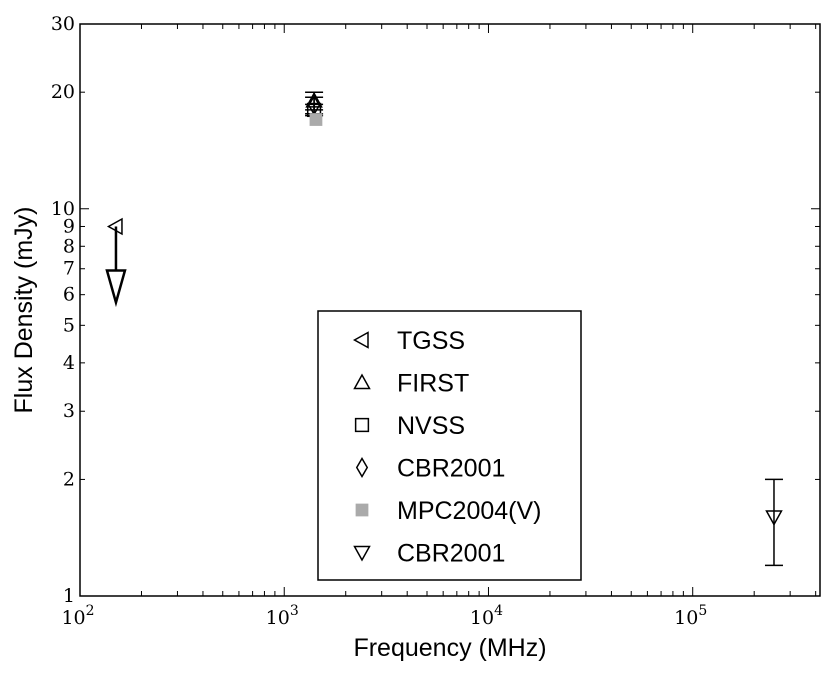 The image size is (831, 675). I want to click on legend-marker-triangle-up, so click(362, 381).